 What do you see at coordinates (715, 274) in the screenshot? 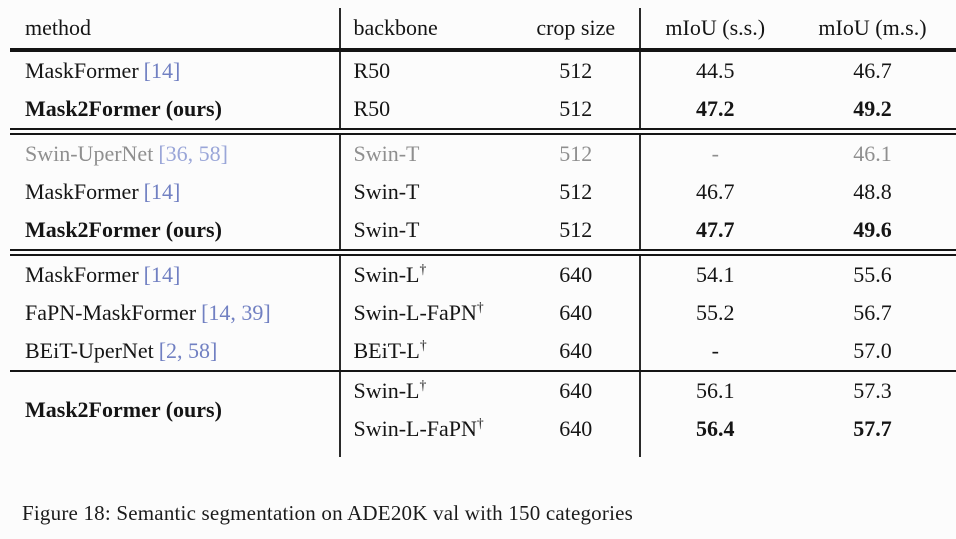
I see `miou-ss-cell: 54.1` at bounding box center [715, 274].